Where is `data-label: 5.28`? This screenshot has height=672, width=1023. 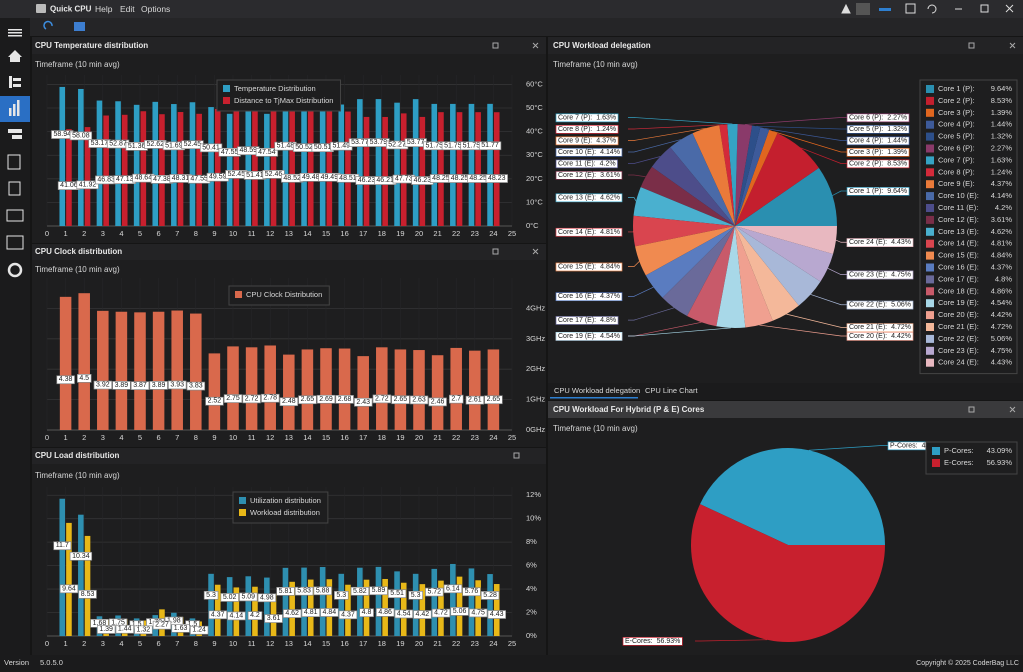 data-label: 5.28 is located at coordinates (490, 595).